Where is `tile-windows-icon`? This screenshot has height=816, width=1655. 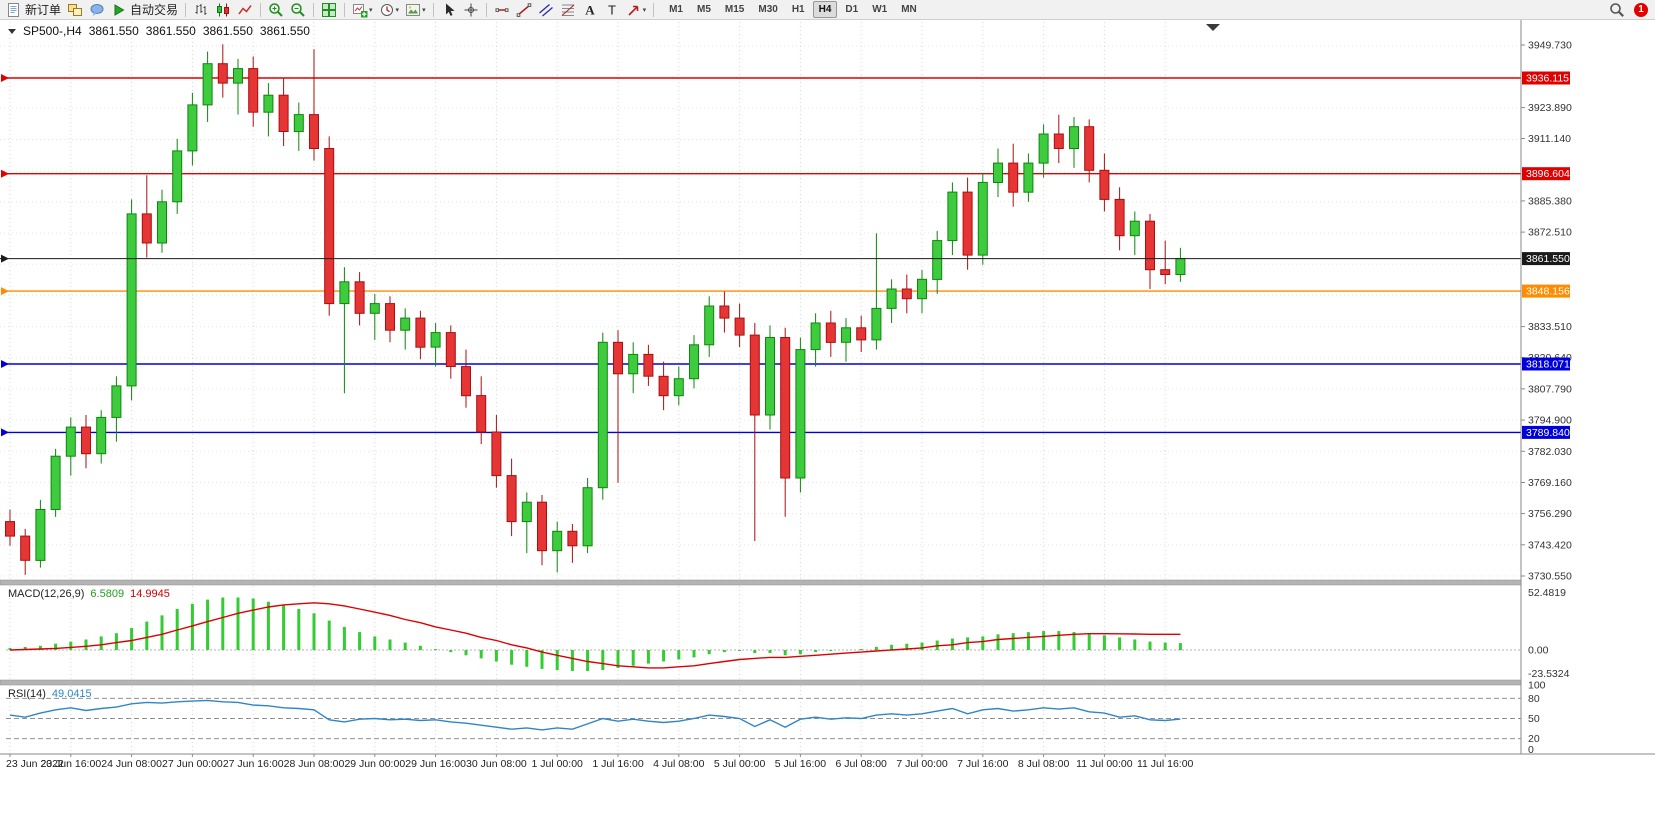 tile-windows-icon is located at coordinates (329, 10).